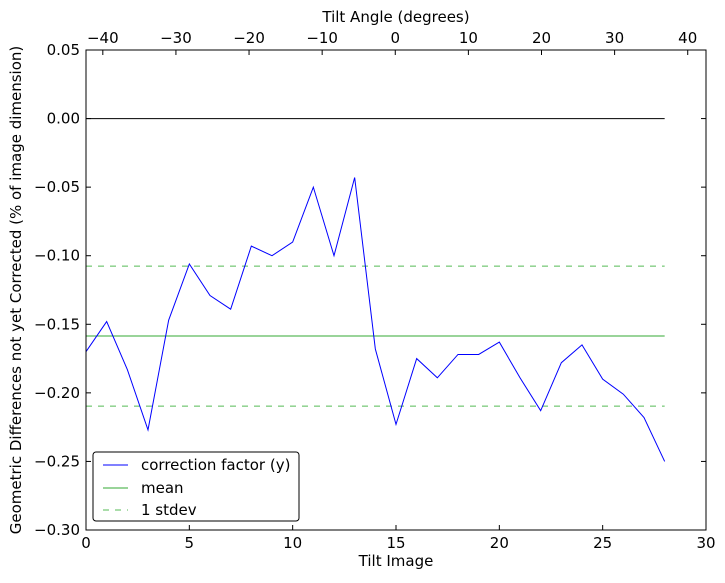  I want to click on x-tick-label: 0, so click(86, 543).